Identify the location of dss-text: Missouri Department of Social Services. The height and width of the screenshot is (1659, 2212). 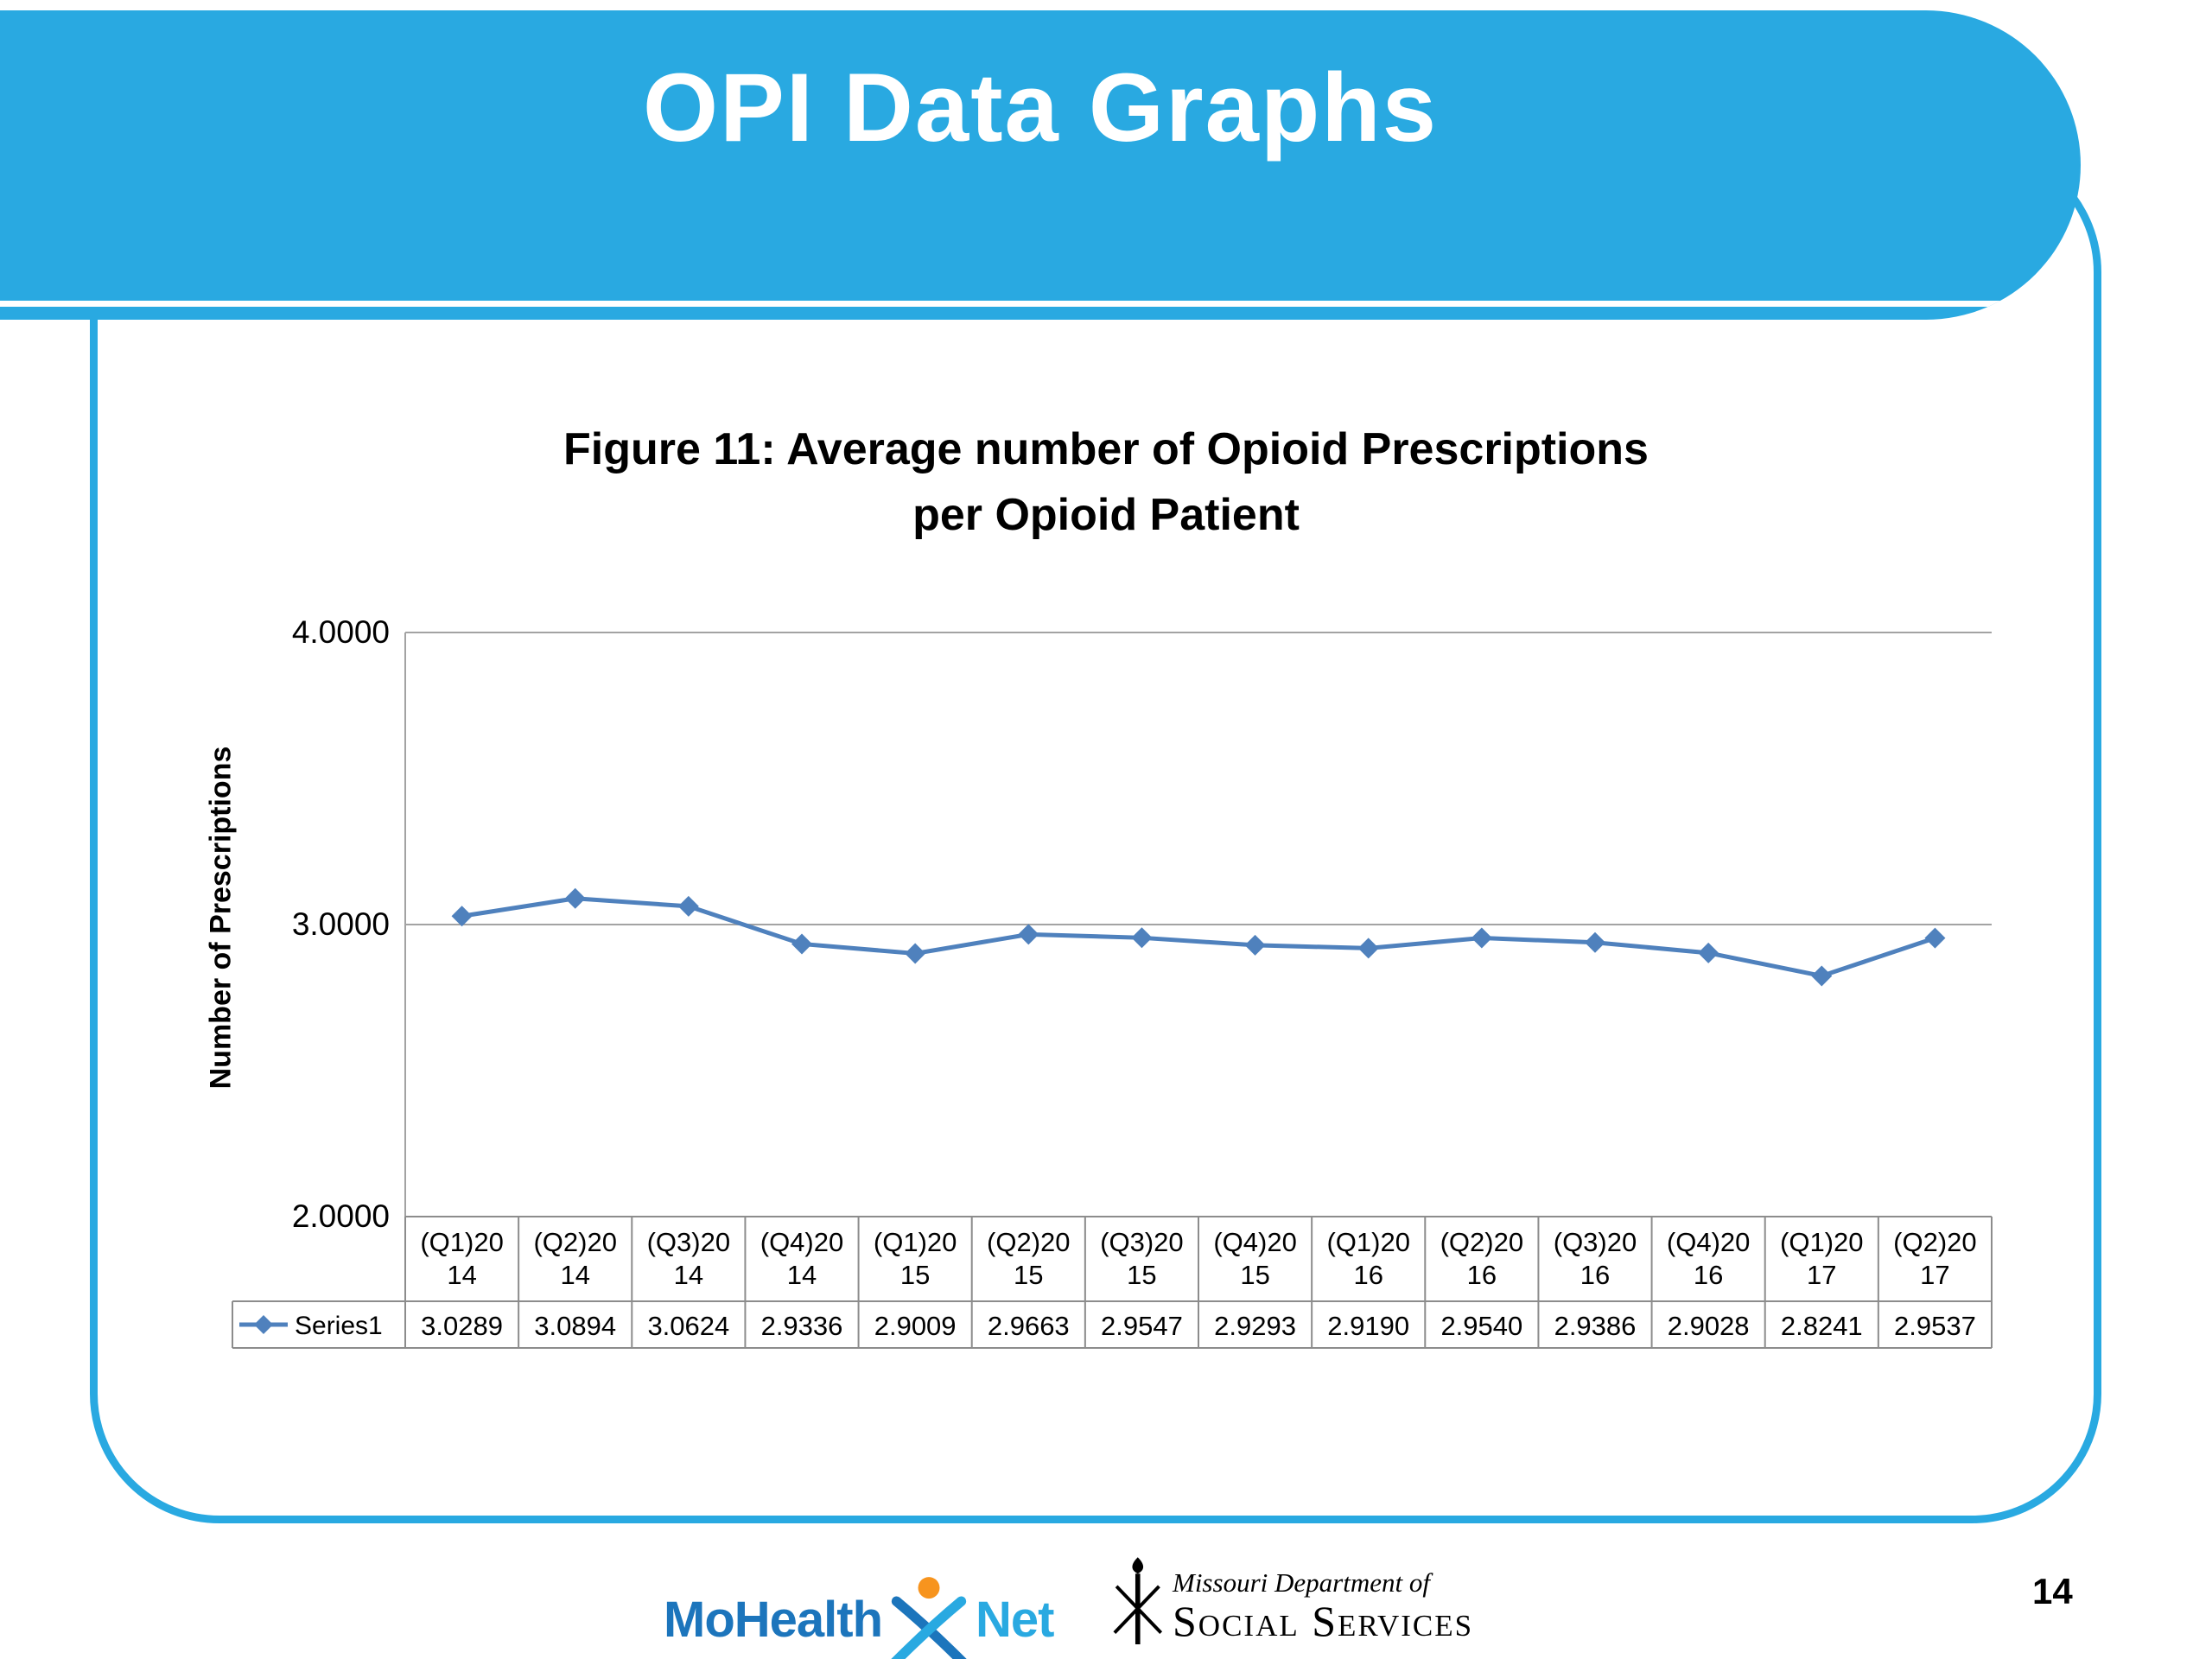
(1323, 1599).